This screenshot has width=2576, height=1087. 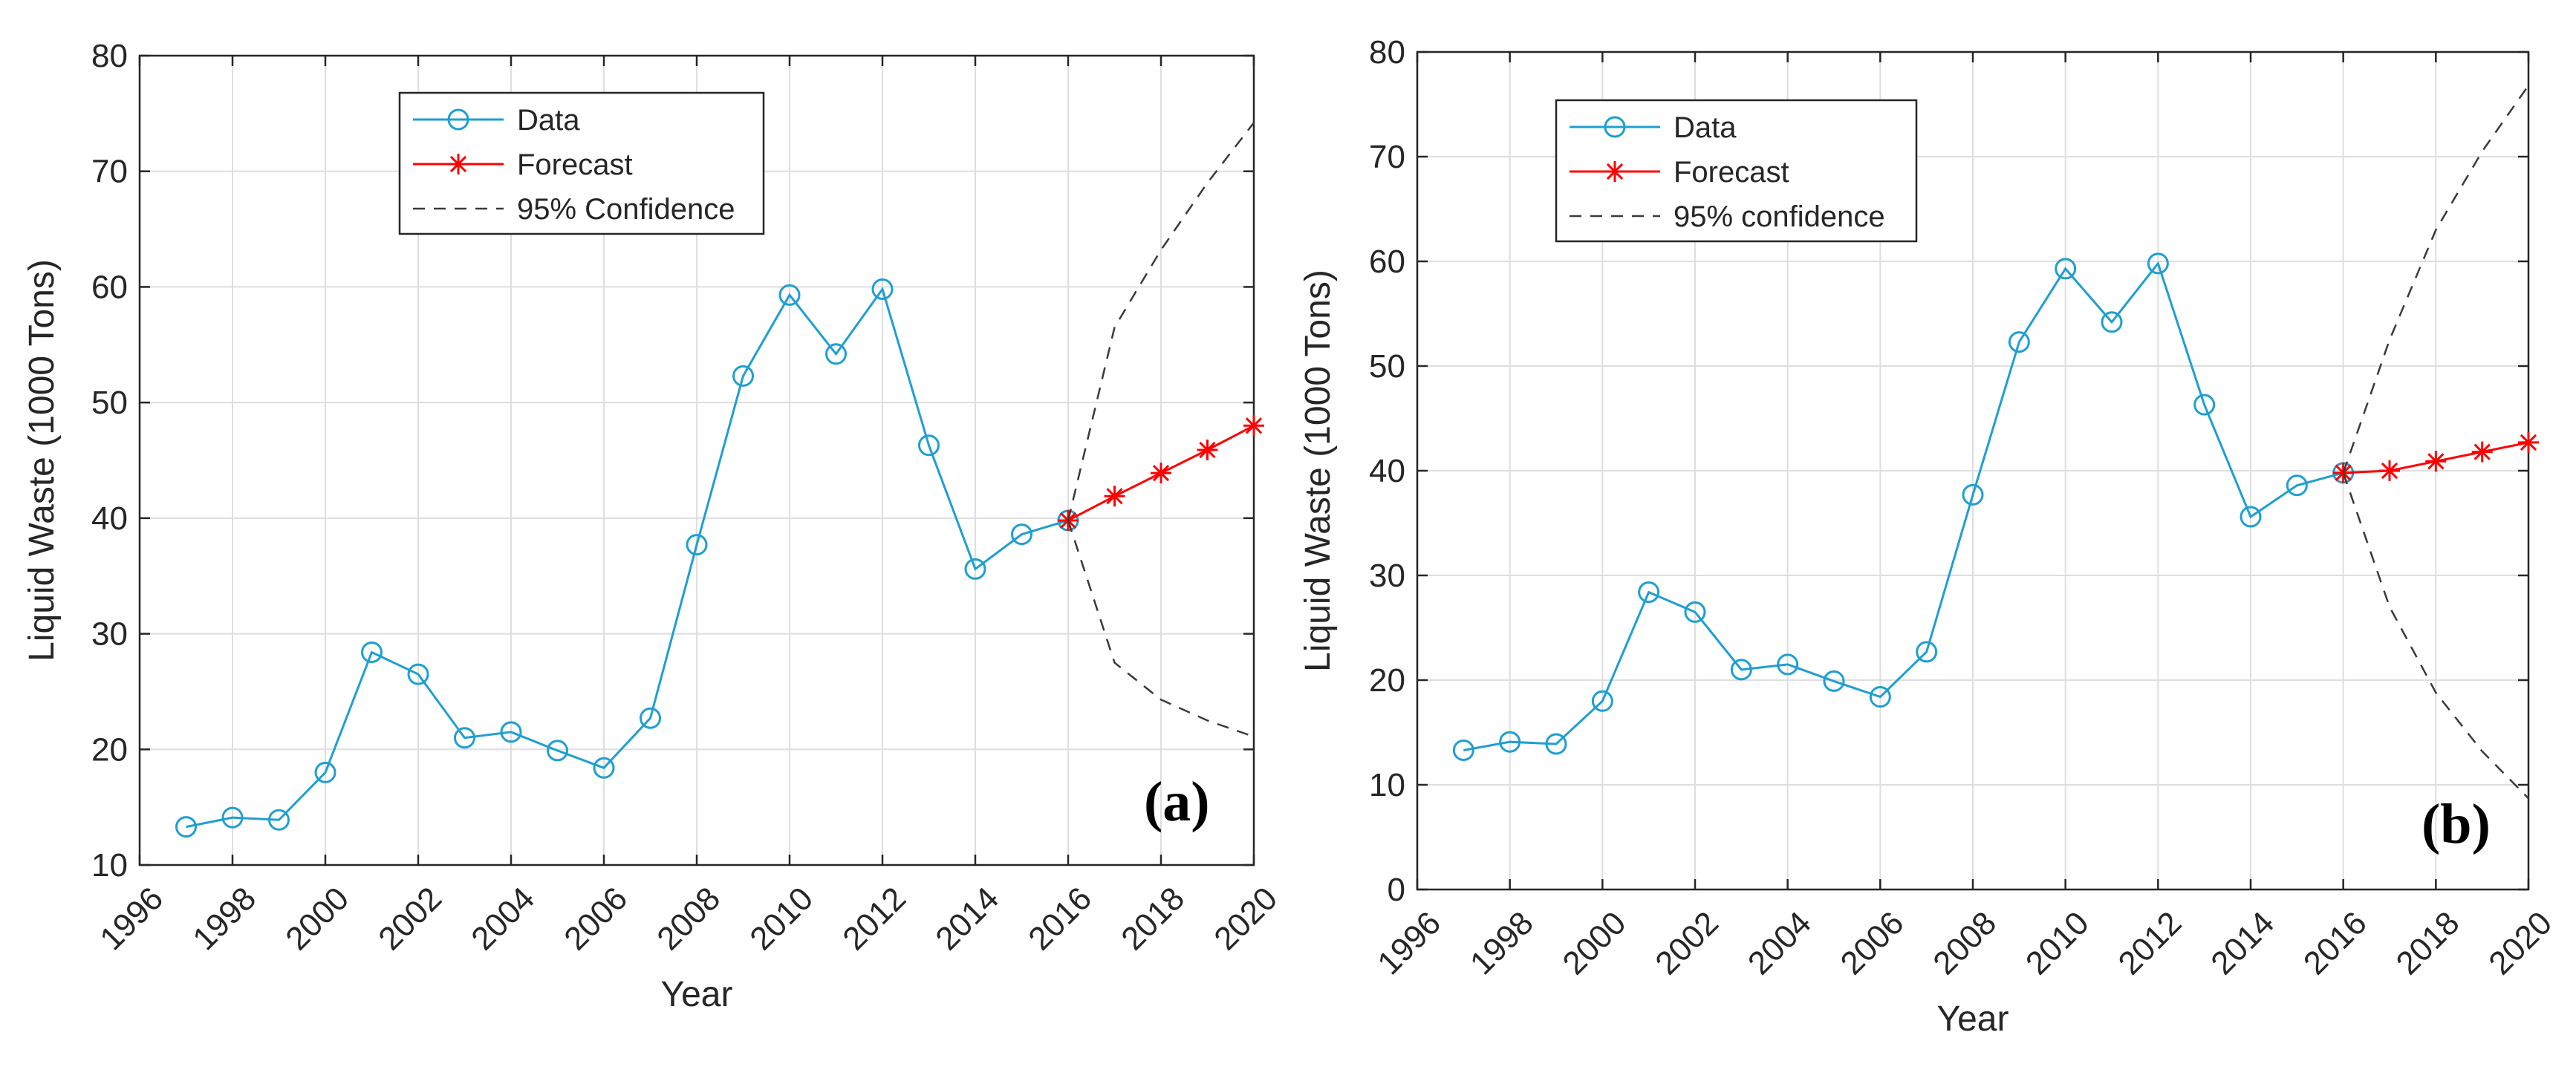 I want to click on panel-label: (b), so click(x=2456, y=824).